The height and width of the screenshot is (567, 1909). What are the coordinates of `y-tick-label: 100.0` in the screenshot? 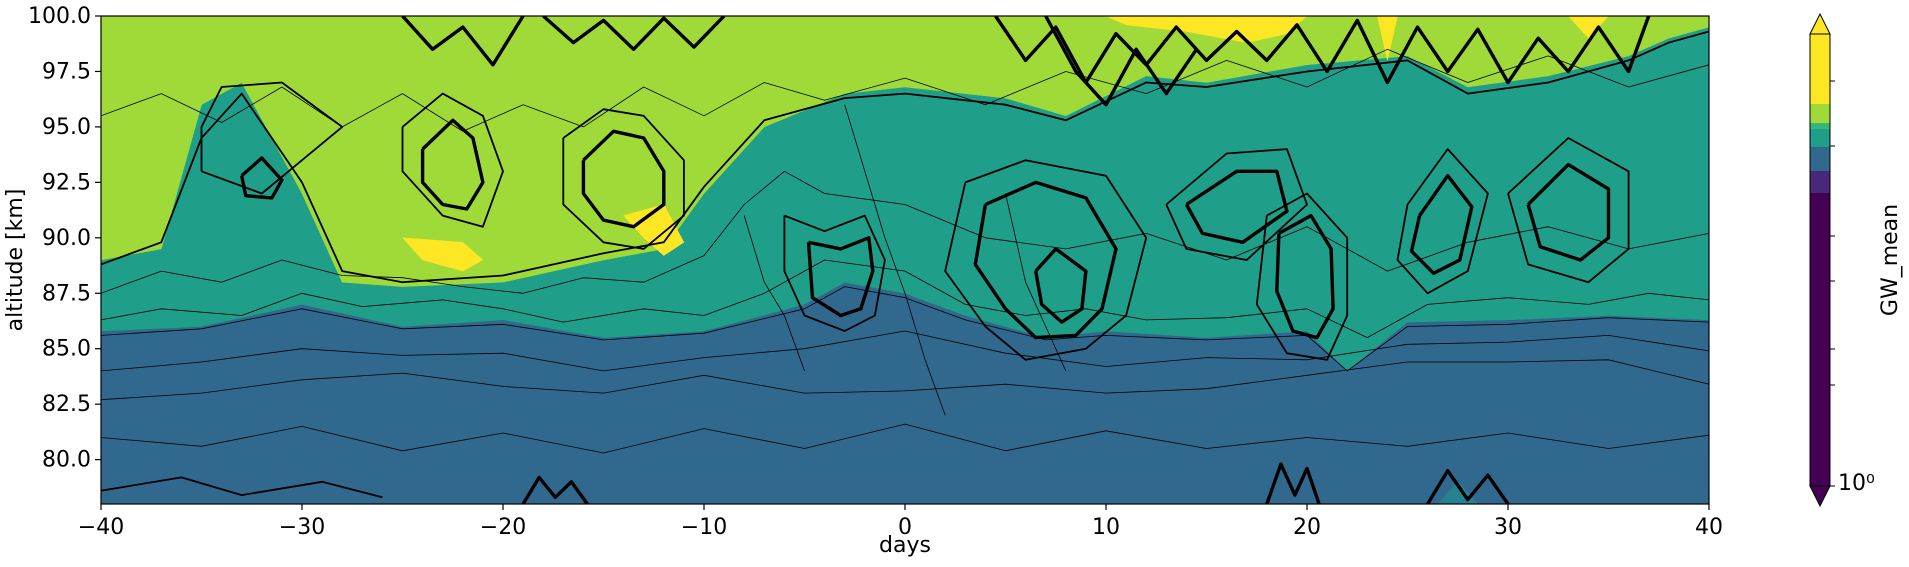 It's located at (59, 16).